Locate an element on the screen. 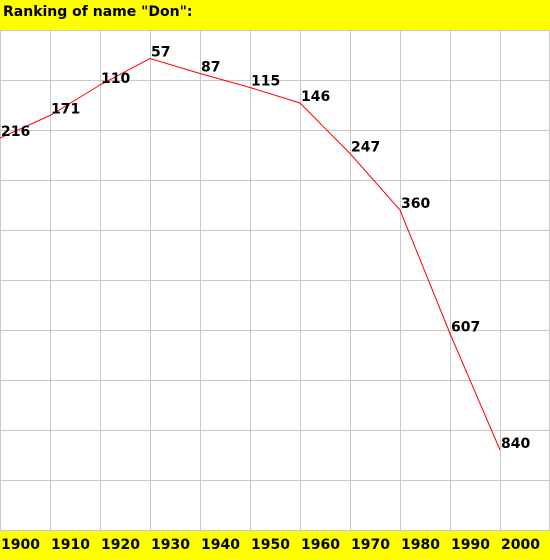 Image resolution: width=550 pixels, height=560 pixels. x-tick-label: 2000 is located at coordinates (520, 545).